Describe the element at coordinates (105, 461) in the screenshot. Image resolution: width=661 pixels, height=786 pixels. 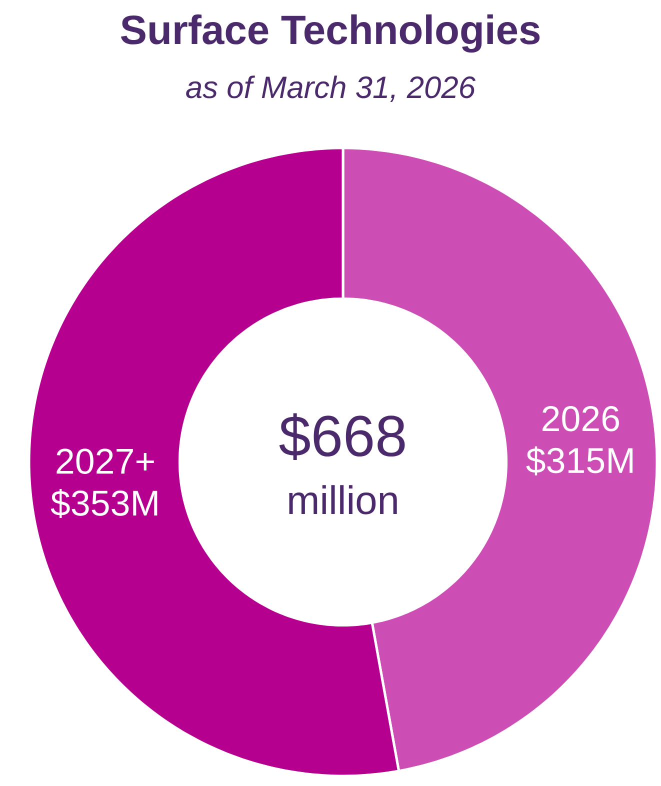
I see `slice-label: 2027+` at that location.